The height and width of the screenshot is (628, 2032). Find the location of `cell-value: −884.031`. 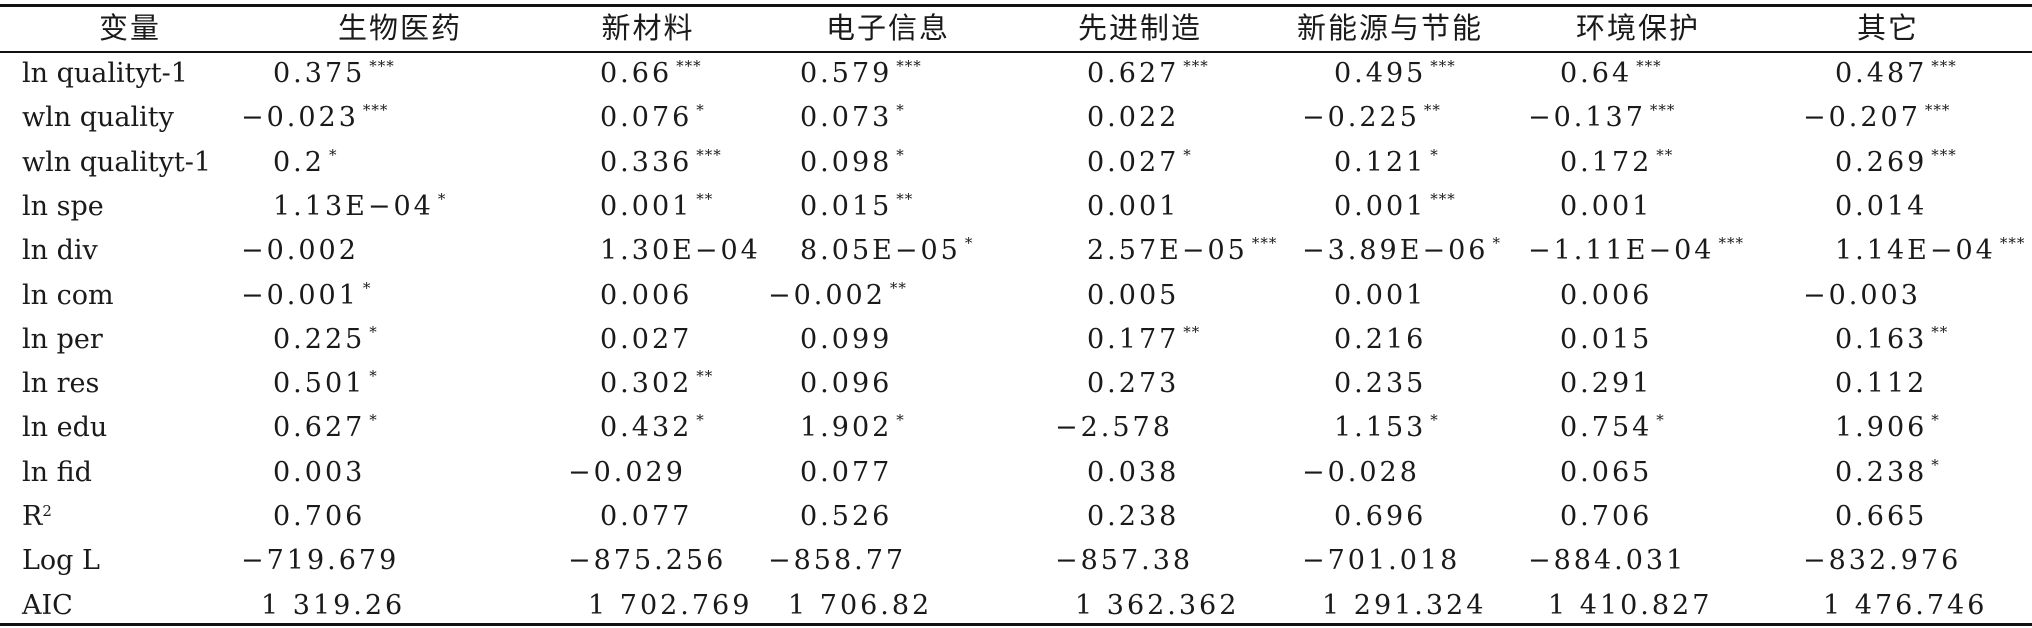

cell-value: −884.031 is located at coordinates (1607, 561).